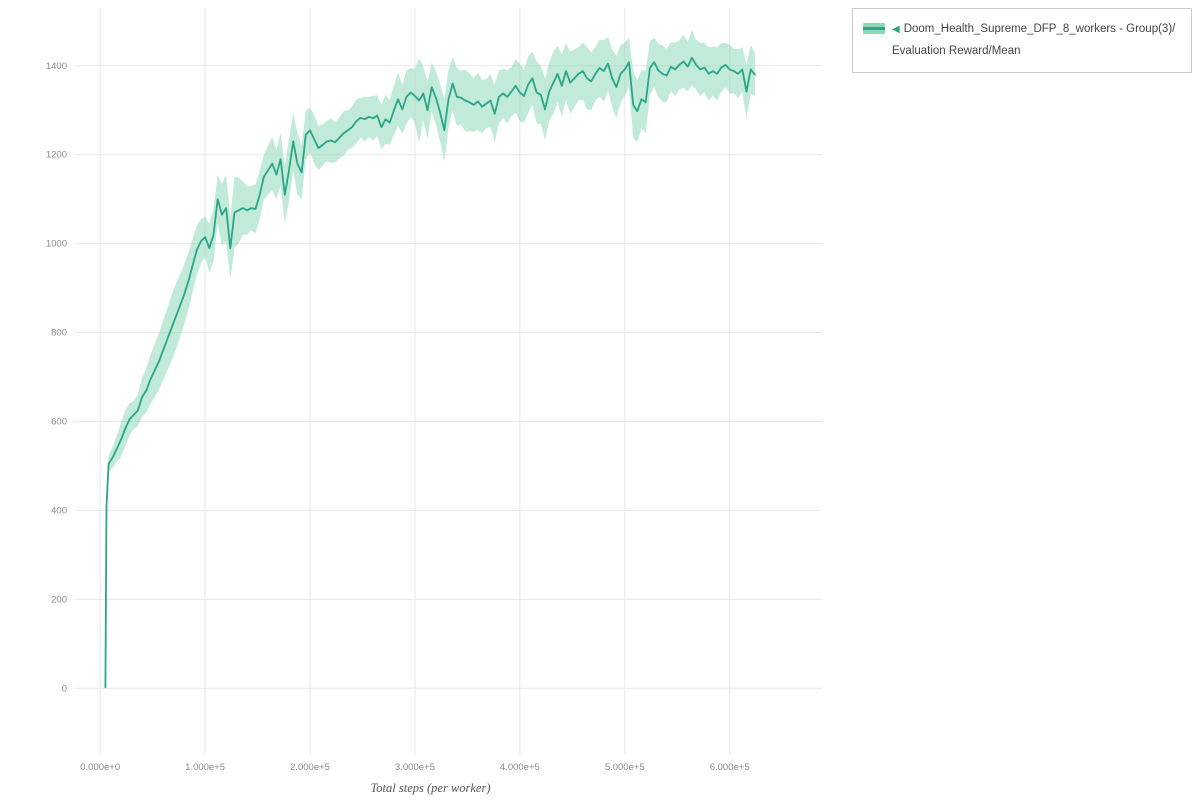 This screenshot has width=1200, height=800. I want to click on svg-text: 5.000e+5, so click(625, 767).